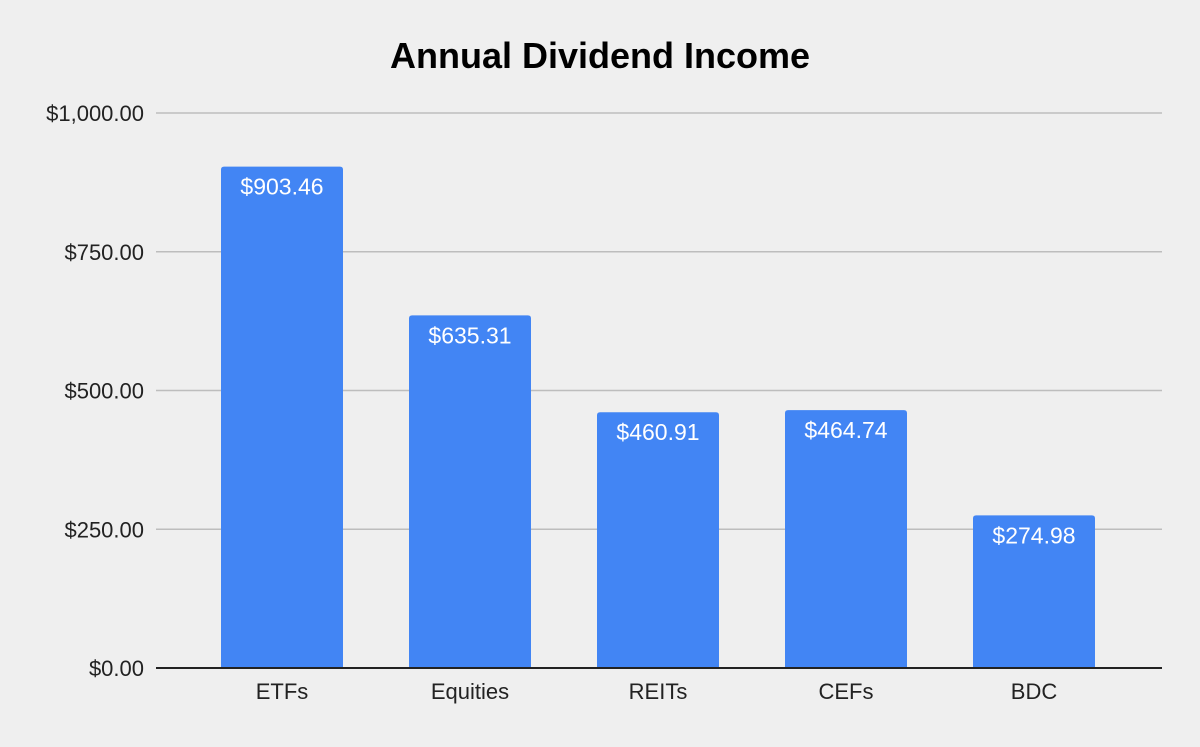 The width and height of the screenshot is (1200, 747). I want to click on x-tick-label: CEFs, so click(846, 691).